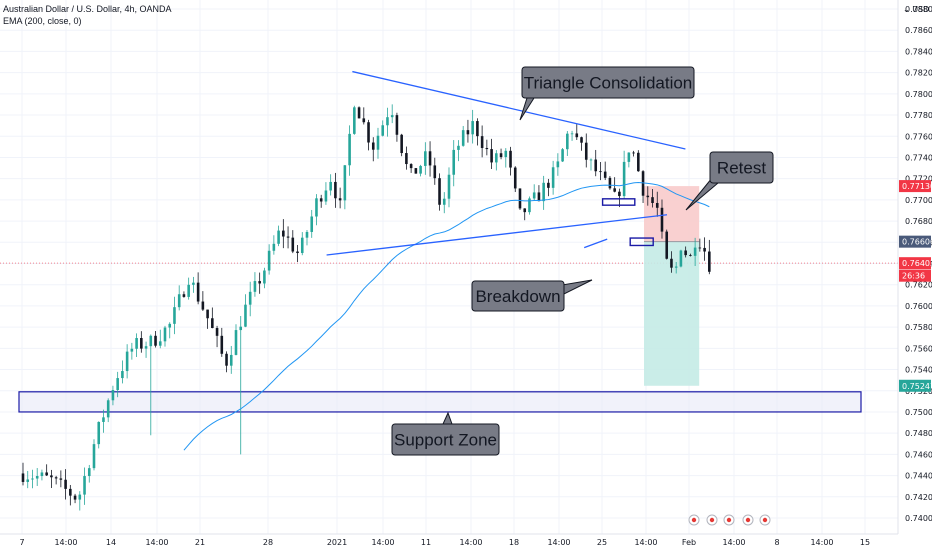  I want to click on callout-triangle-consolidation-pointer, so click(527, 109).